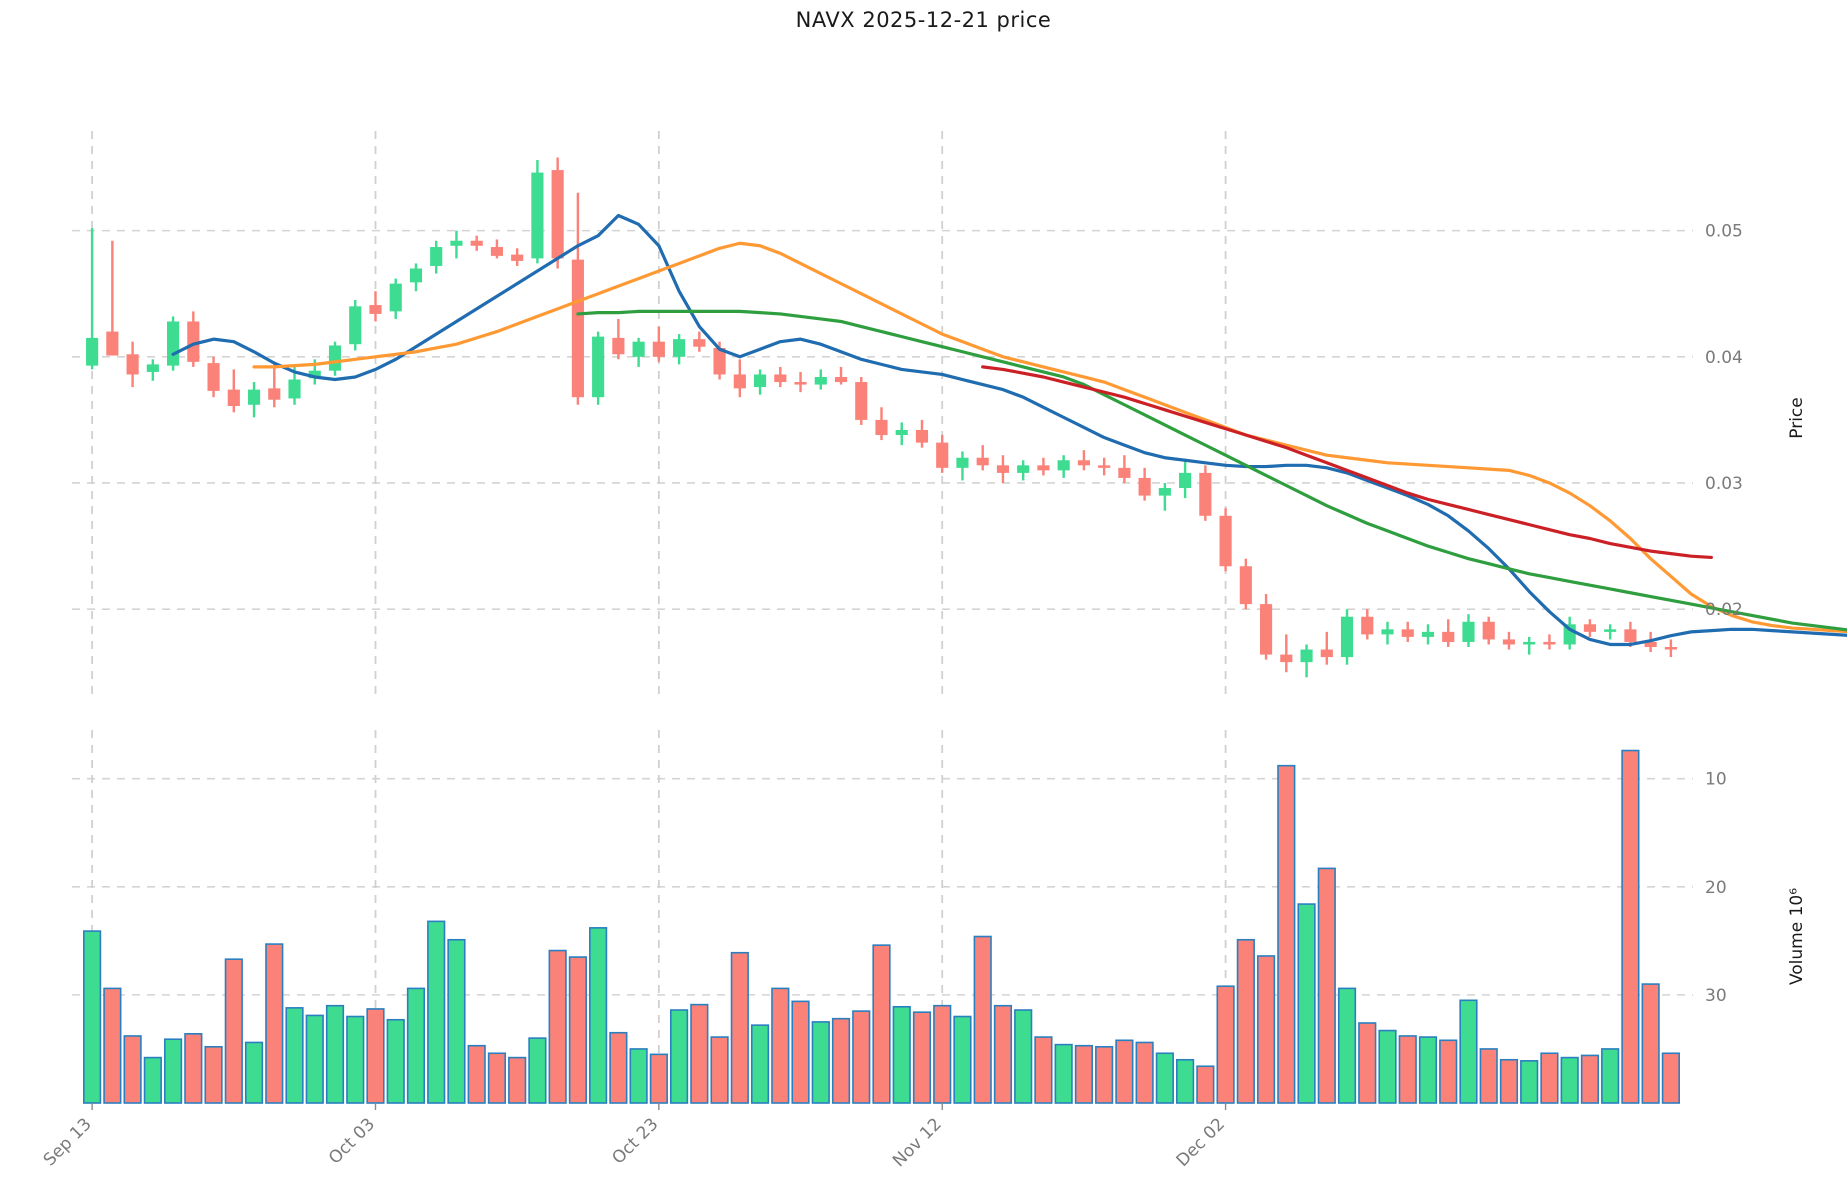 The image size is (1847, 1202). What do you see at coordinates (1724, 232) in the screenshot?
I see `price-tick-label-0: 0.05` at bounding box center [1724, 232].